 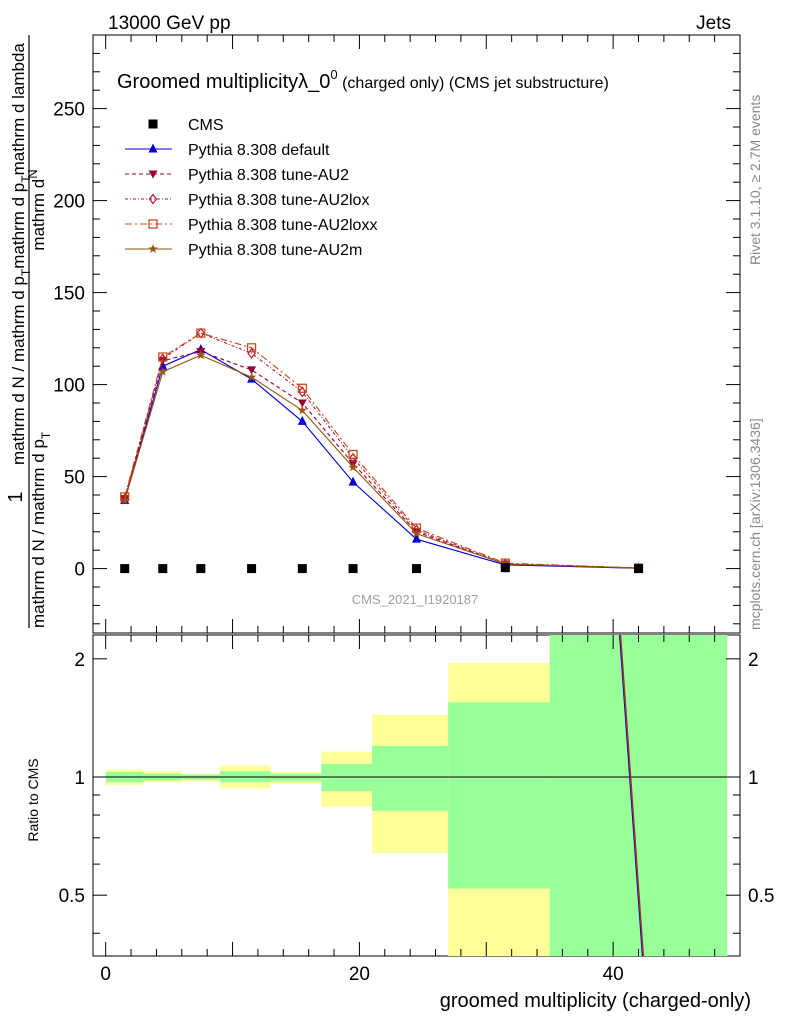 What do you see at coordinates (153, 124) in the screenshot?
I see `legend-marker-cms` at bounding box center [153, 124].